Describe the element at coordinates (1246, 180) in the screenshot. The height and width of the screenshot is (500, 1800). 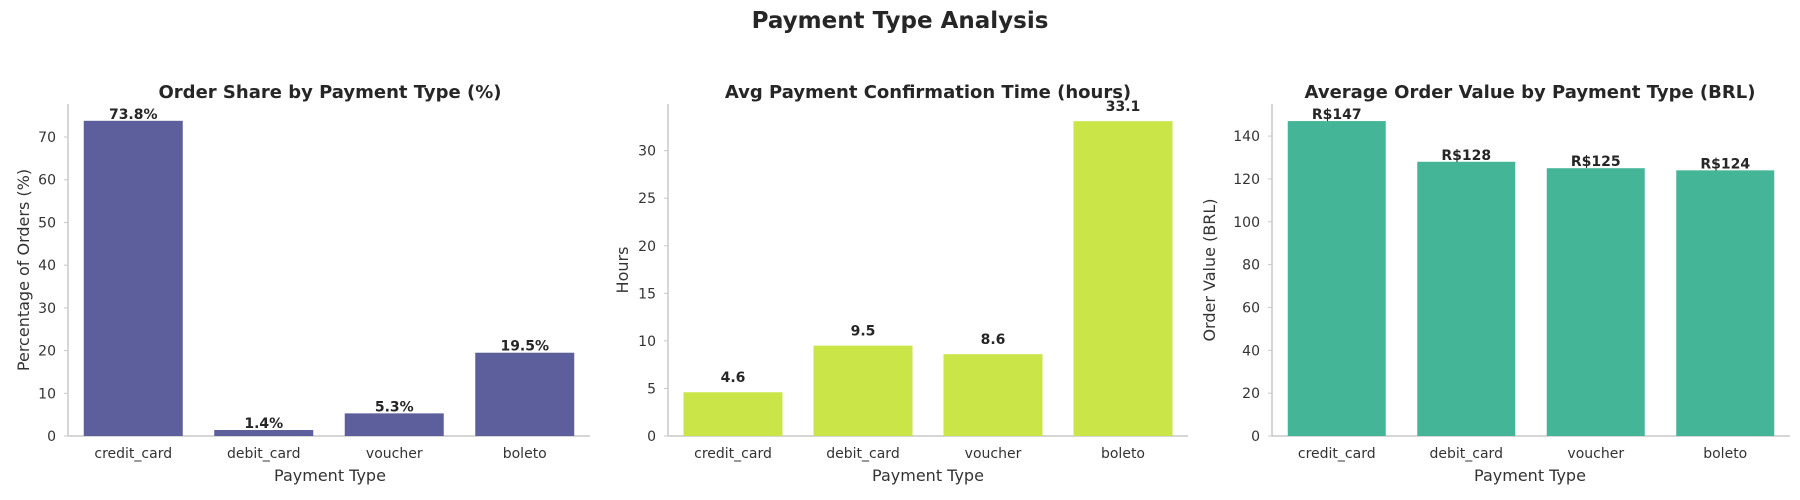
I see `y-tick-label: 120` at that location.